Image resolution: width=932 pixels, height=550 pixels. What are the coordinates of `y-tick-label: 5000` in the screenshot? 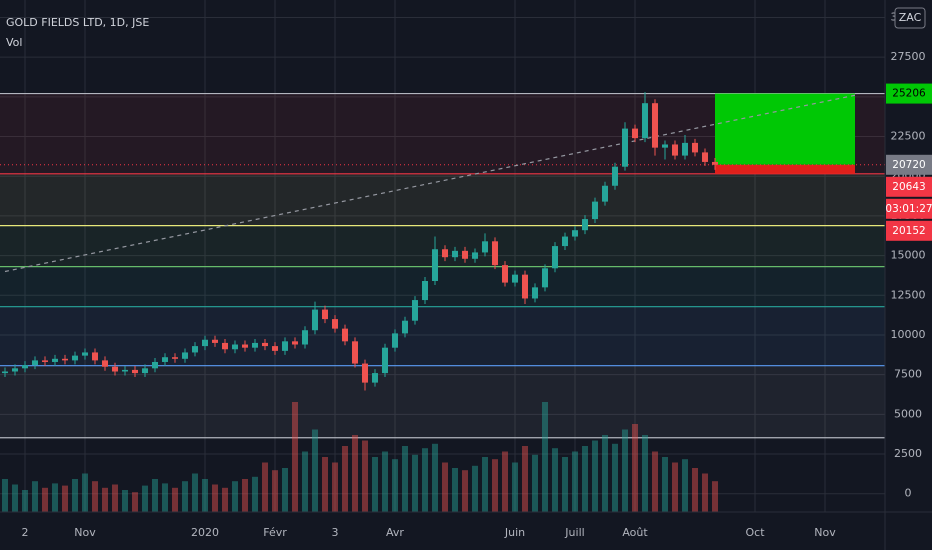 It's located at (908, 413).